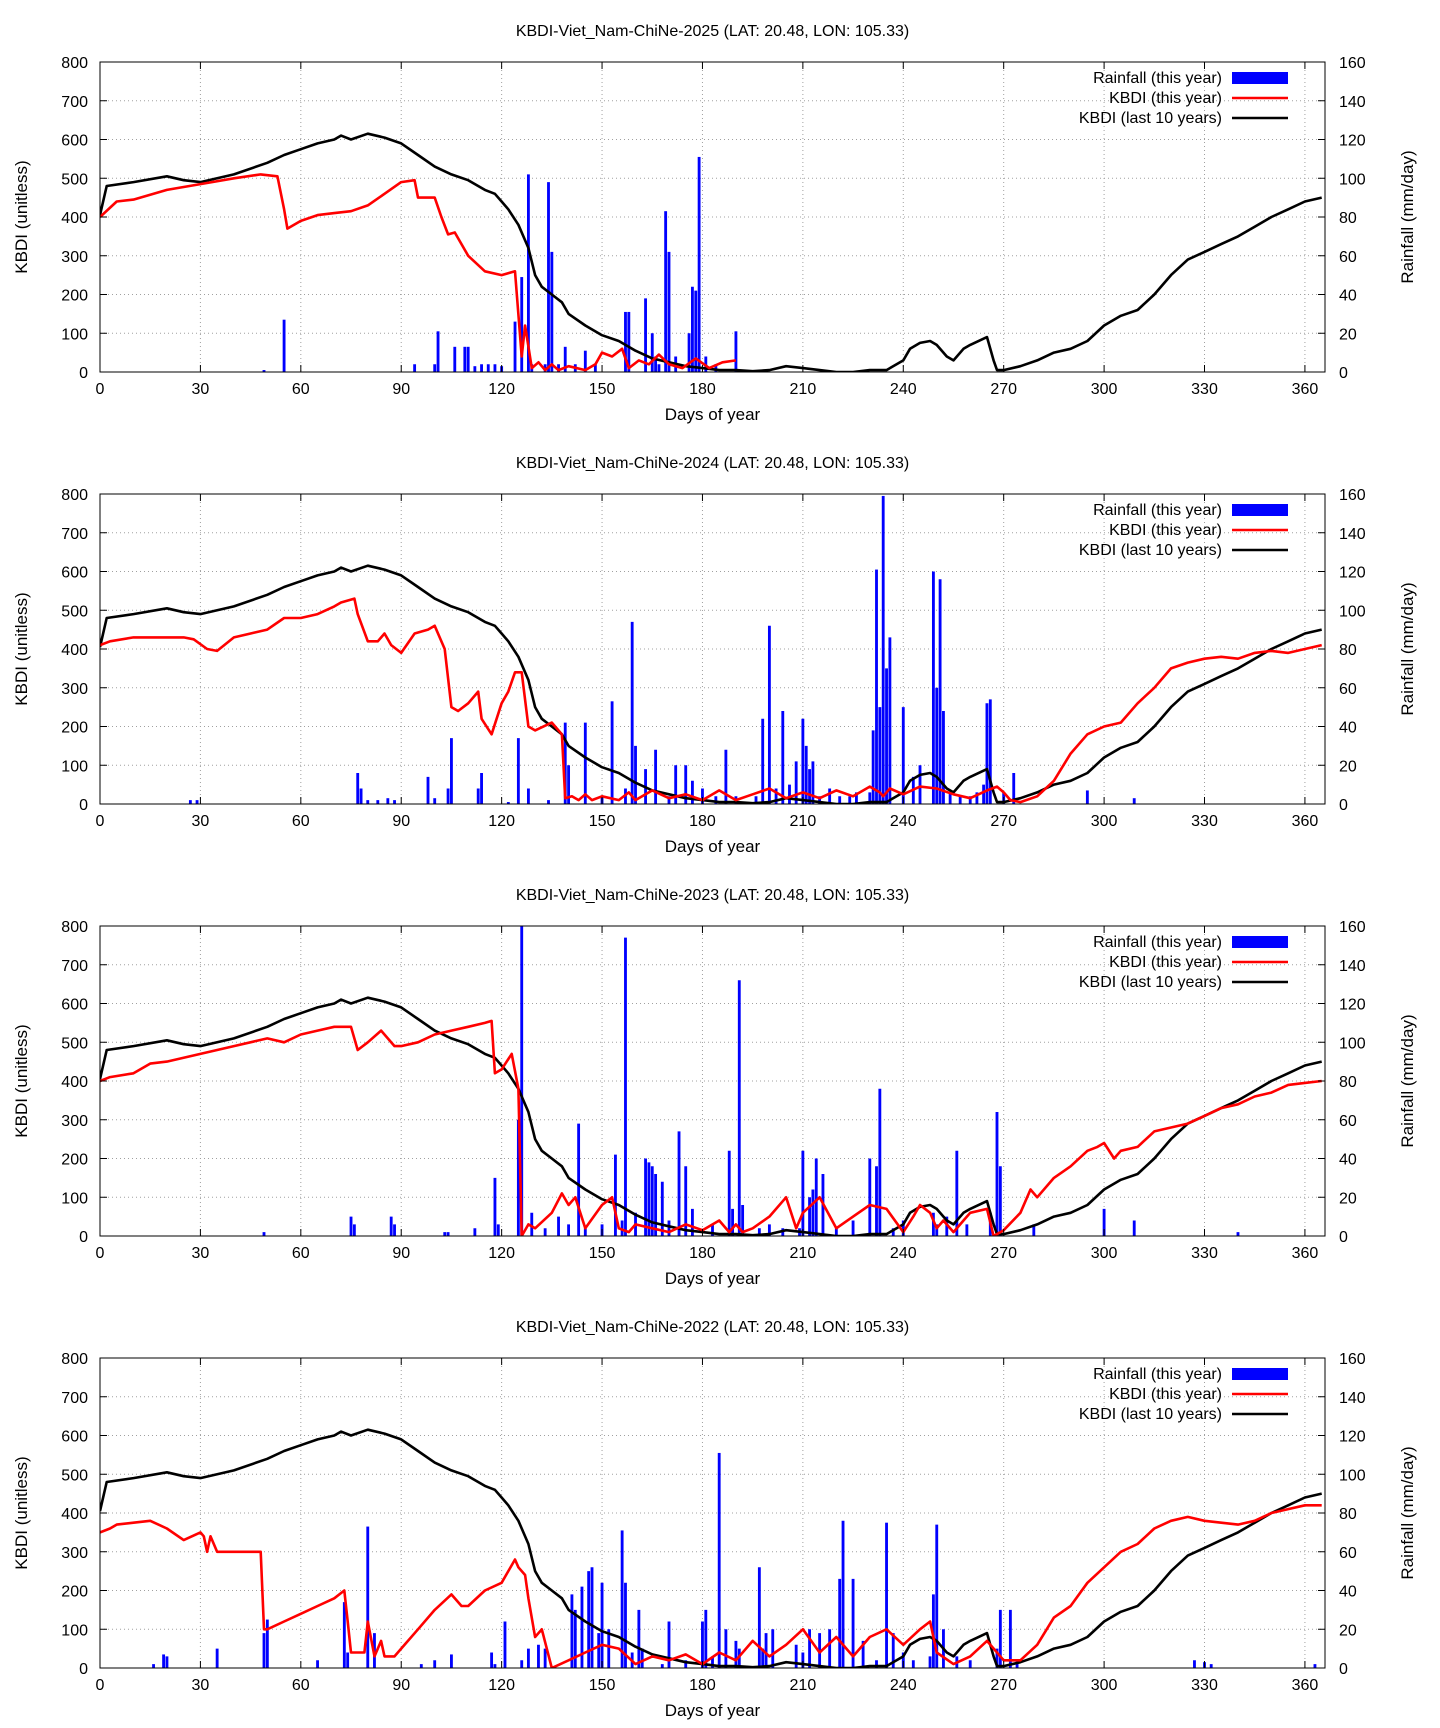  What do you see at coordinates (1352, 534) in the screenshot?
I see `y2-tick-label: 140` at bounding box center [1352, 534].